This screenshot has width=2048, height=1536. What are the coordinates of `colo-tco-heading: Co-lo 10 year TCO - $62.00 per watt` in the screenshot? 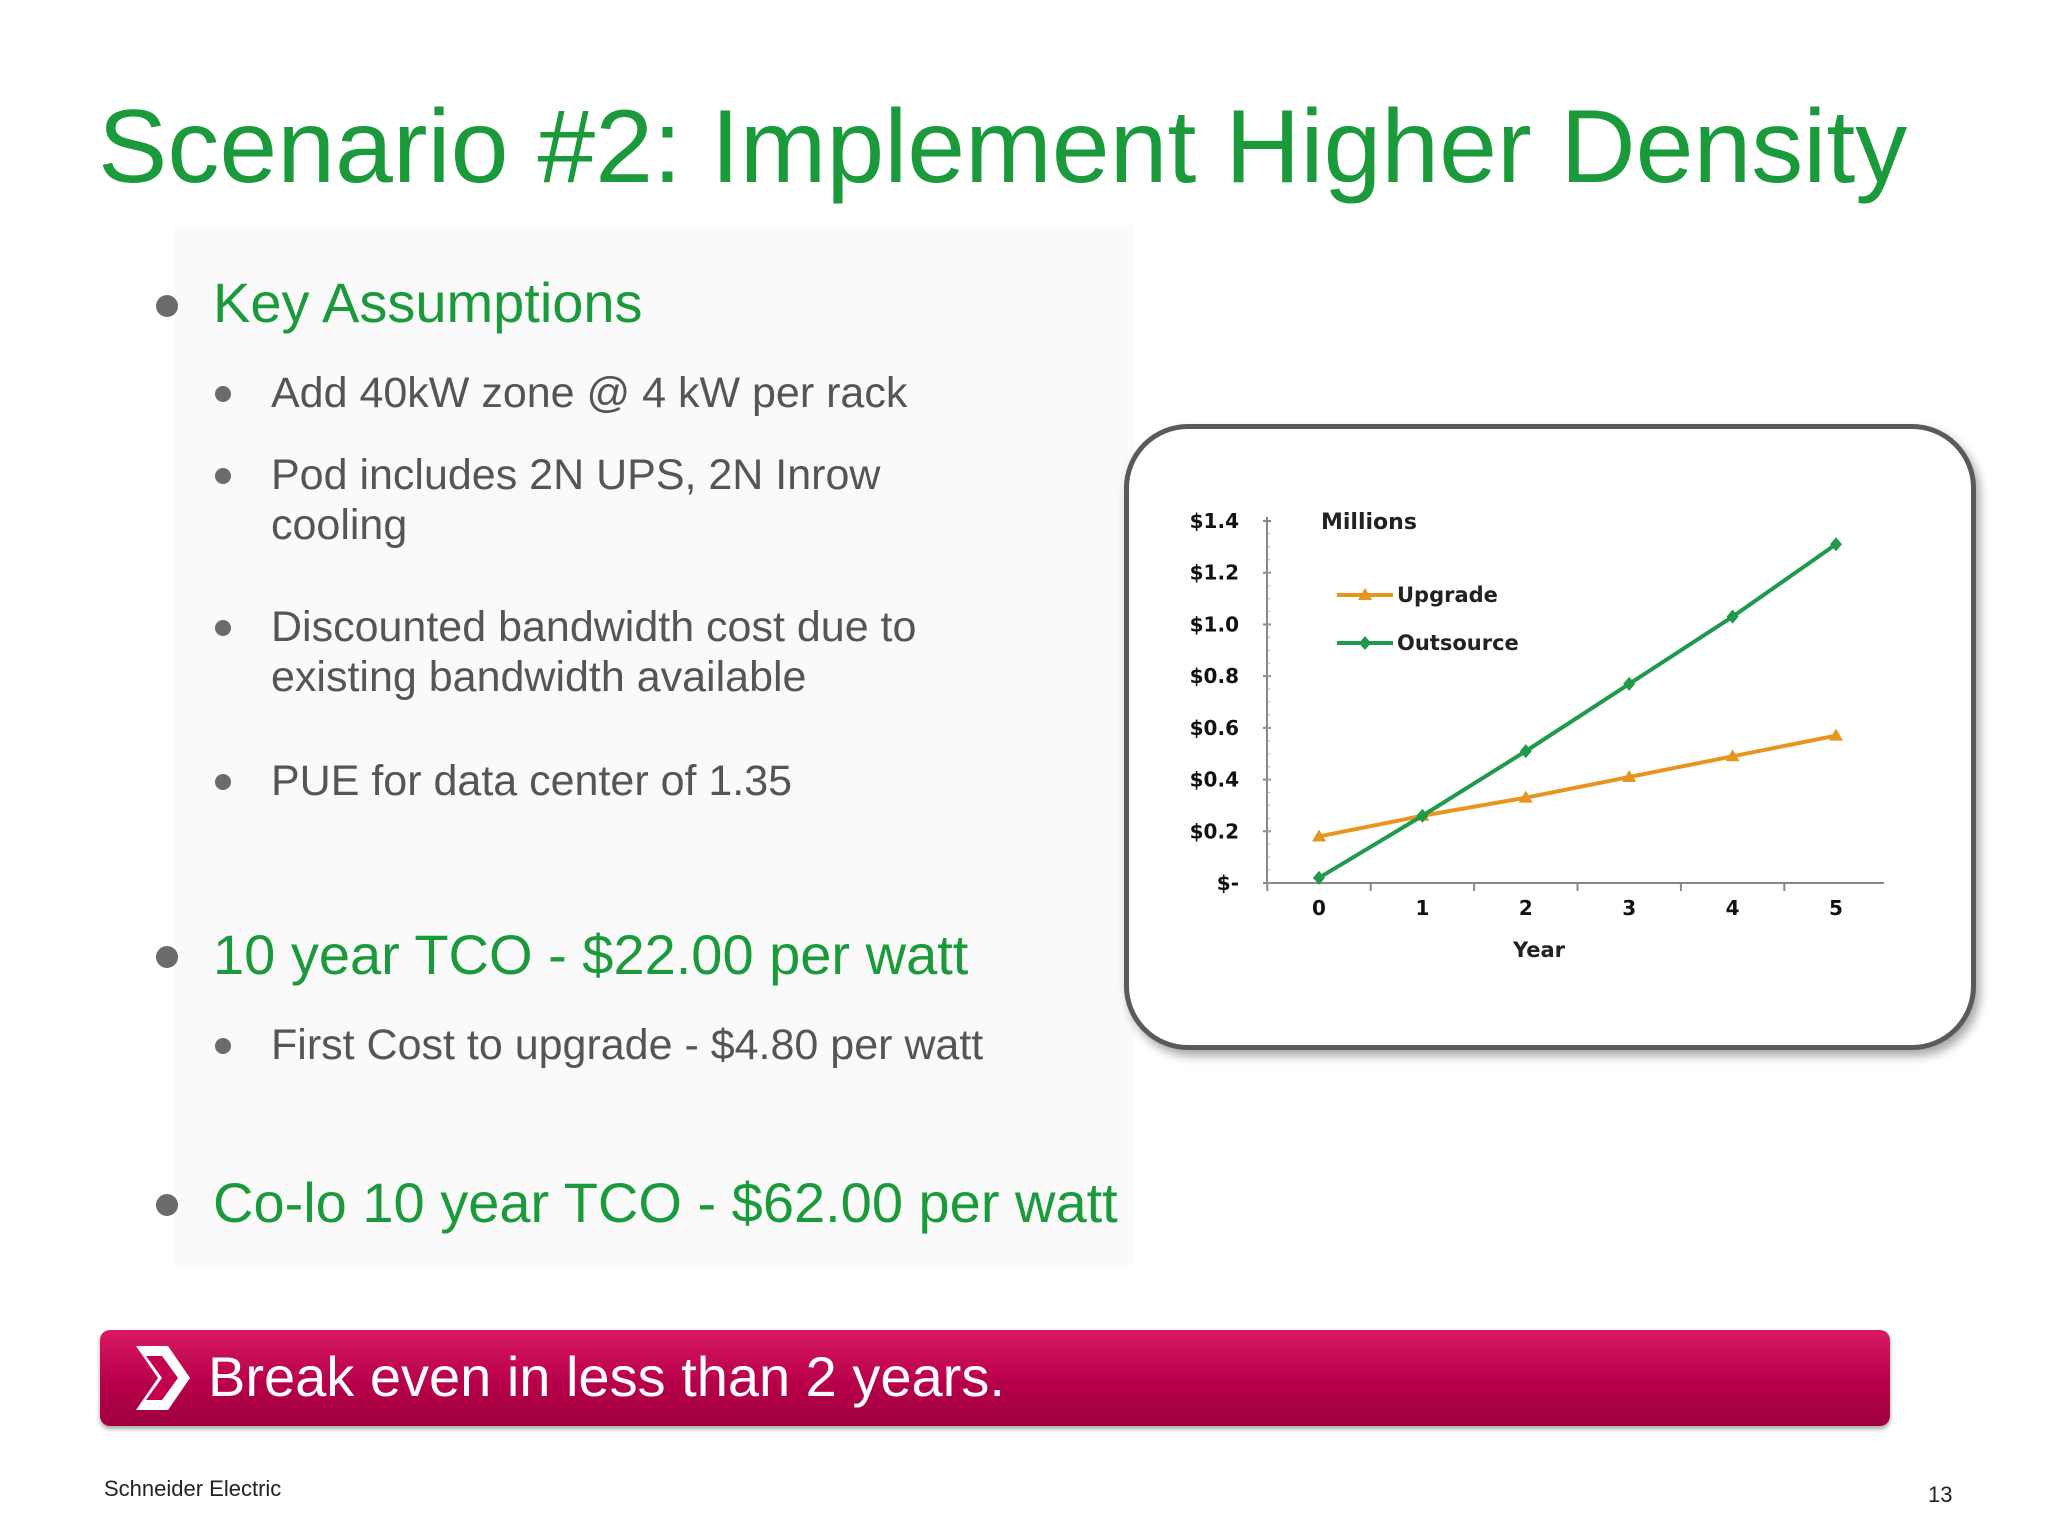 It's located at (665, 1202).